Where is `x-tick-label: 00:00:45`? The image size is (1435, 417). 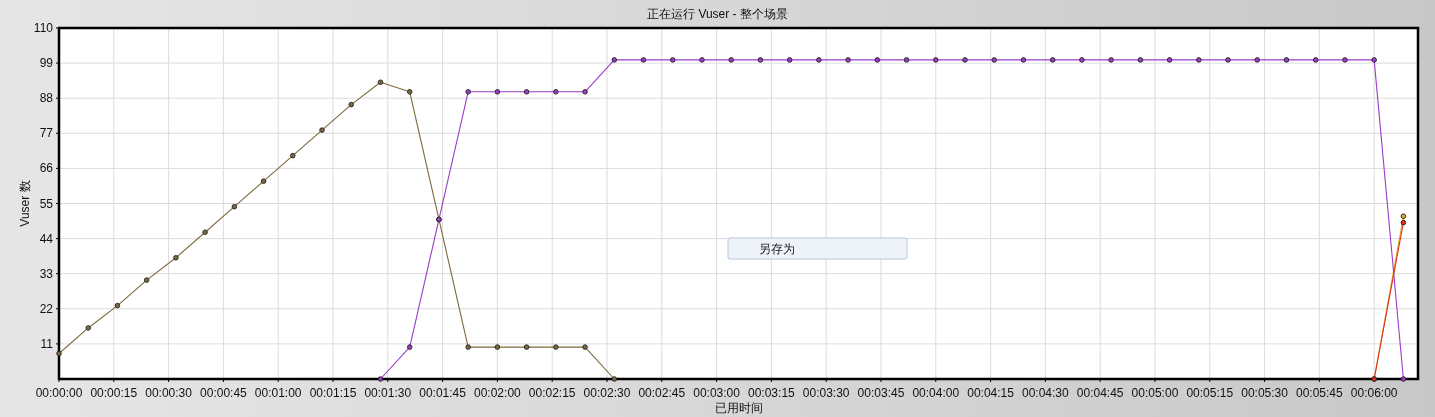 x-tick-label: 00:00:45 is located at coordinates (224, 393).